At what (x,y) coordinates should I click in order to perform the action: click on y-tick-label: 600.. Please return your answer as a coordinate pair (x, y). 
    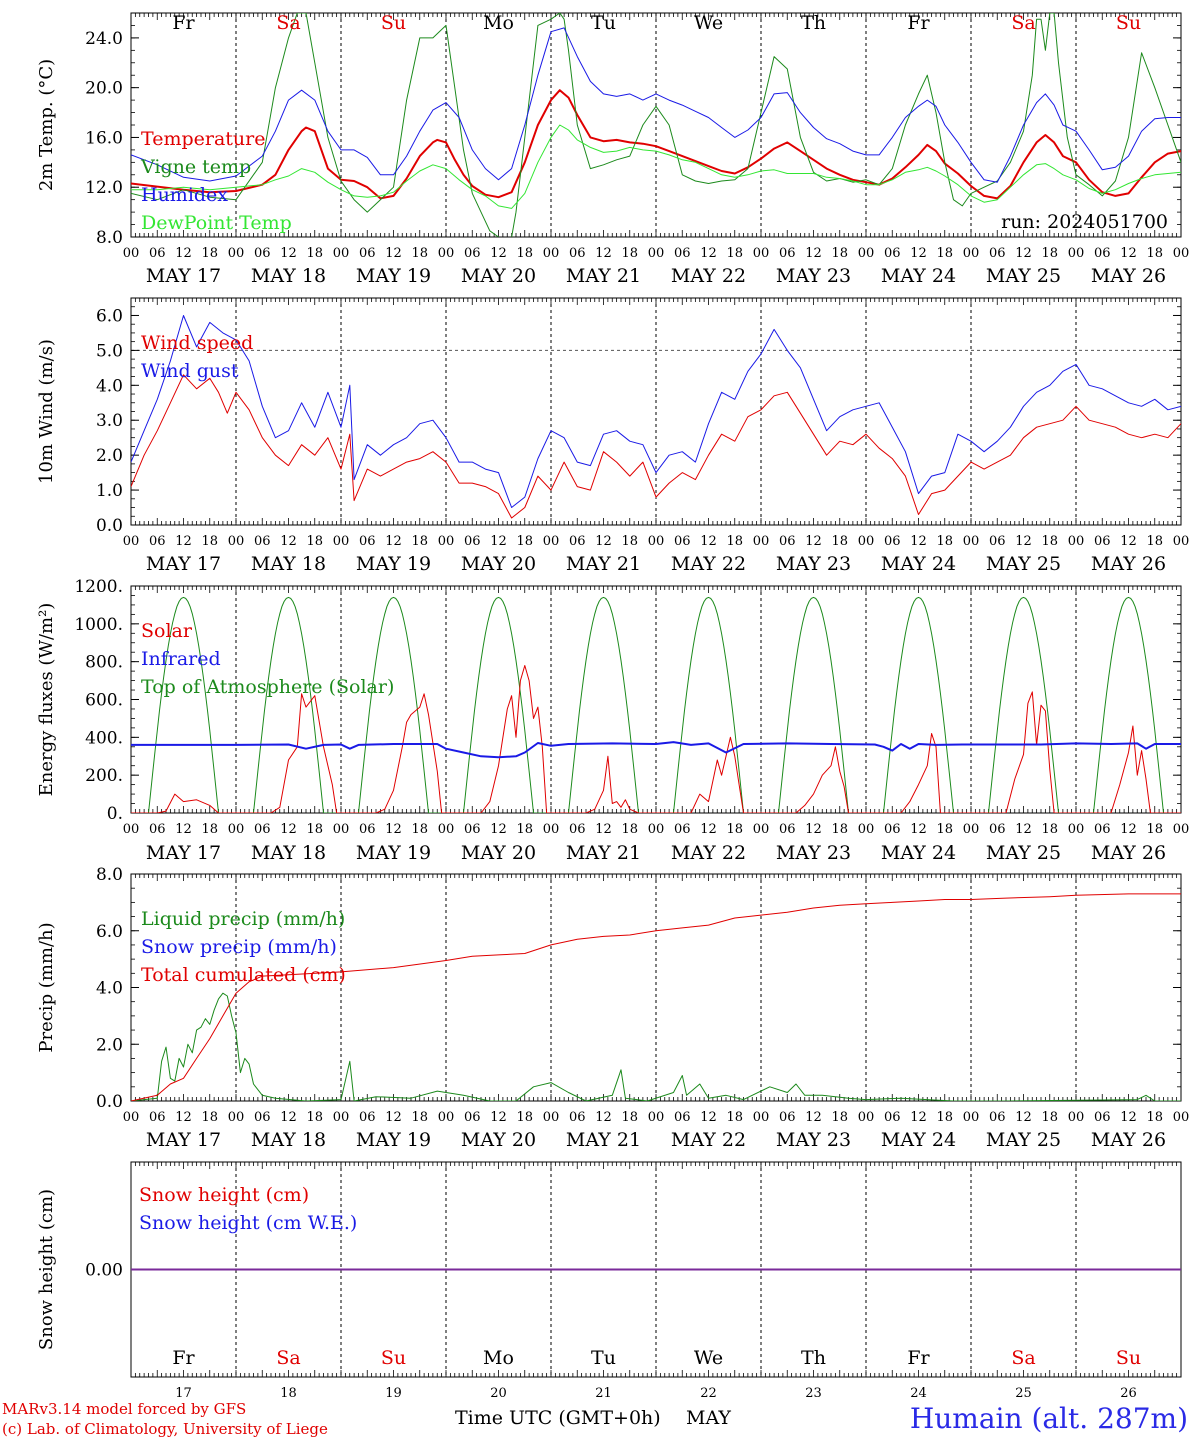
    Looking at the image, I should click on (104, 701).